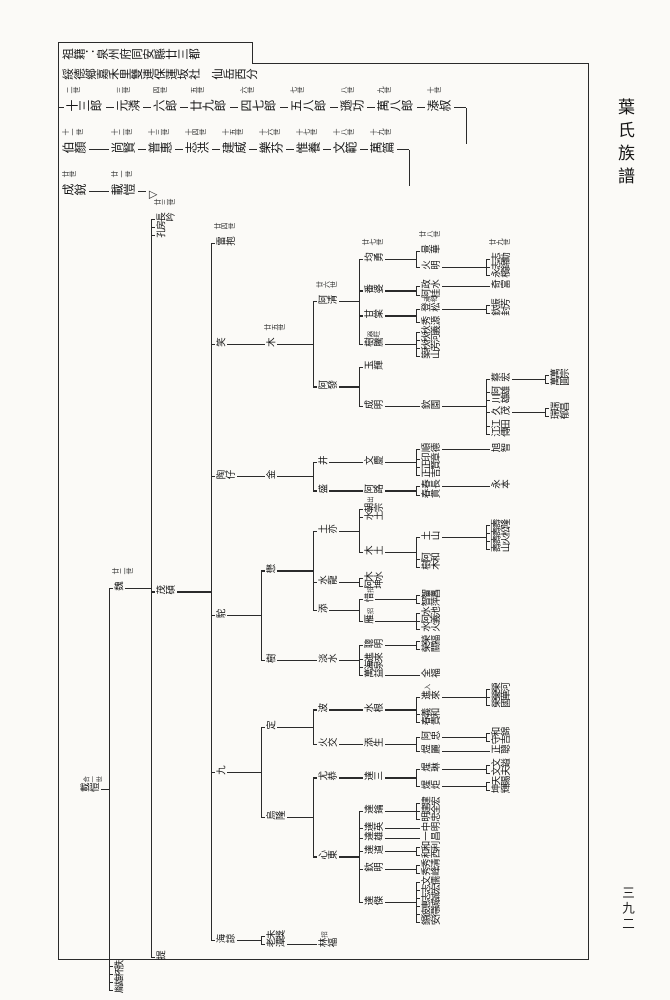 This screenshot has height=1000, width=670. I want to click on person-node: 雷抱, so click(225, 242).